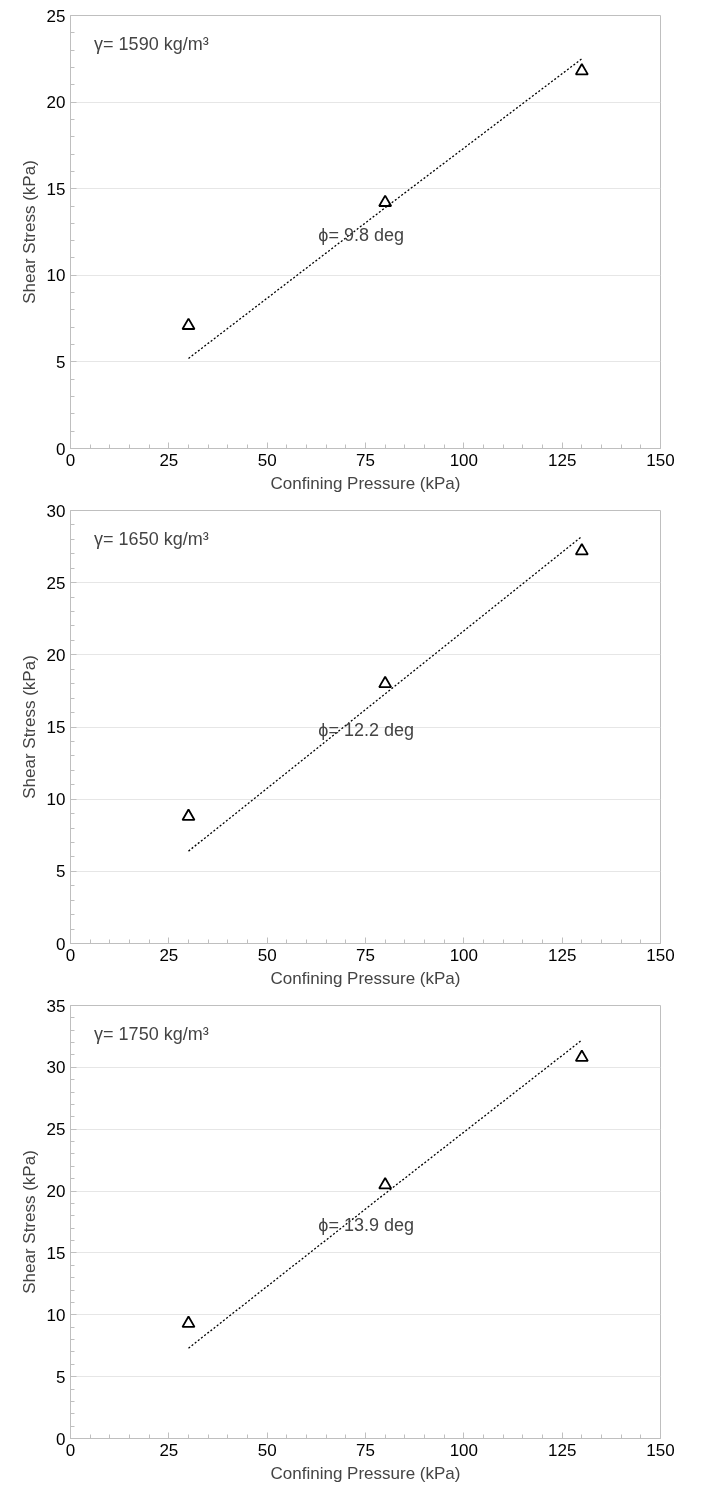 The image size is (710, 1510). I want to click on y-tick-label: 35, so click(56, 1006).